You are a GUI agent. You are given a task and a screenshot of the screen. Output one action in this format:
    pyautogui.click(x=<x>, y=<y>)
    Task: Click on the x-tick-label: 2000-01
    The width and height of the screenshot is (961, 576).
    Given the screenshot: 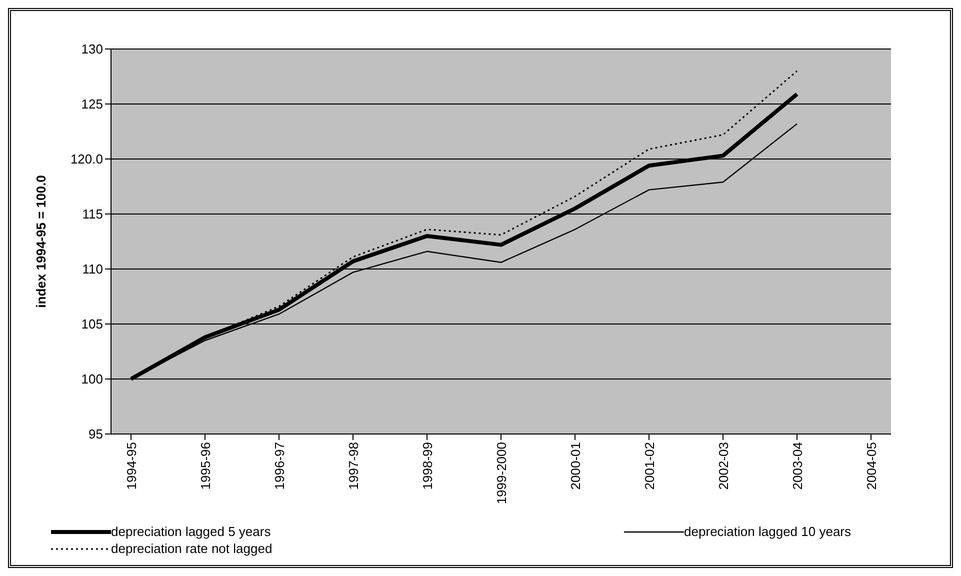 What is the action you would take?
    pyautogui.click(x=576, y=466)
    